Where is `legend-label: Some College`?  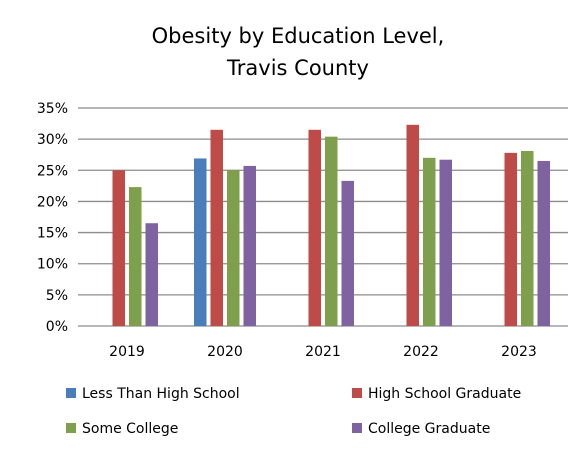 legend-label: Some College is located at coordinates (130, 429).